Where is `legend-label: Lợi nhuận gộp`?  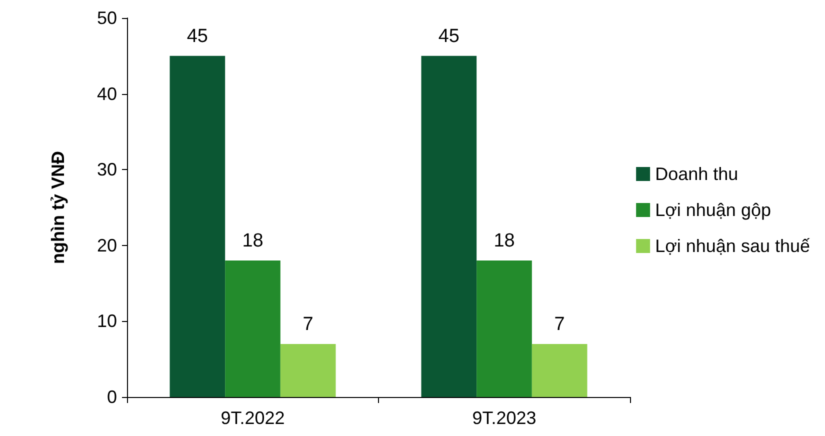
legend-label: Lợi nhuận gộp is located at coordinates (713, 210).